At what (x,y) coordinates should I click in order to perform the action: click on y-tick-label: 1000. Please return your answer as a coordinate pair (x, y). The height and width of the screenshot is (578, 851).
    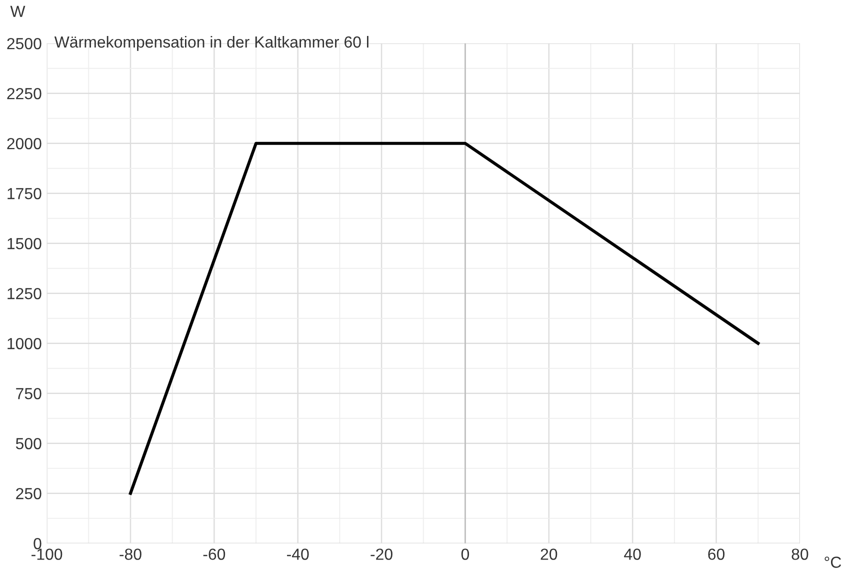
    Looking at the image, I should click on (25, 344).